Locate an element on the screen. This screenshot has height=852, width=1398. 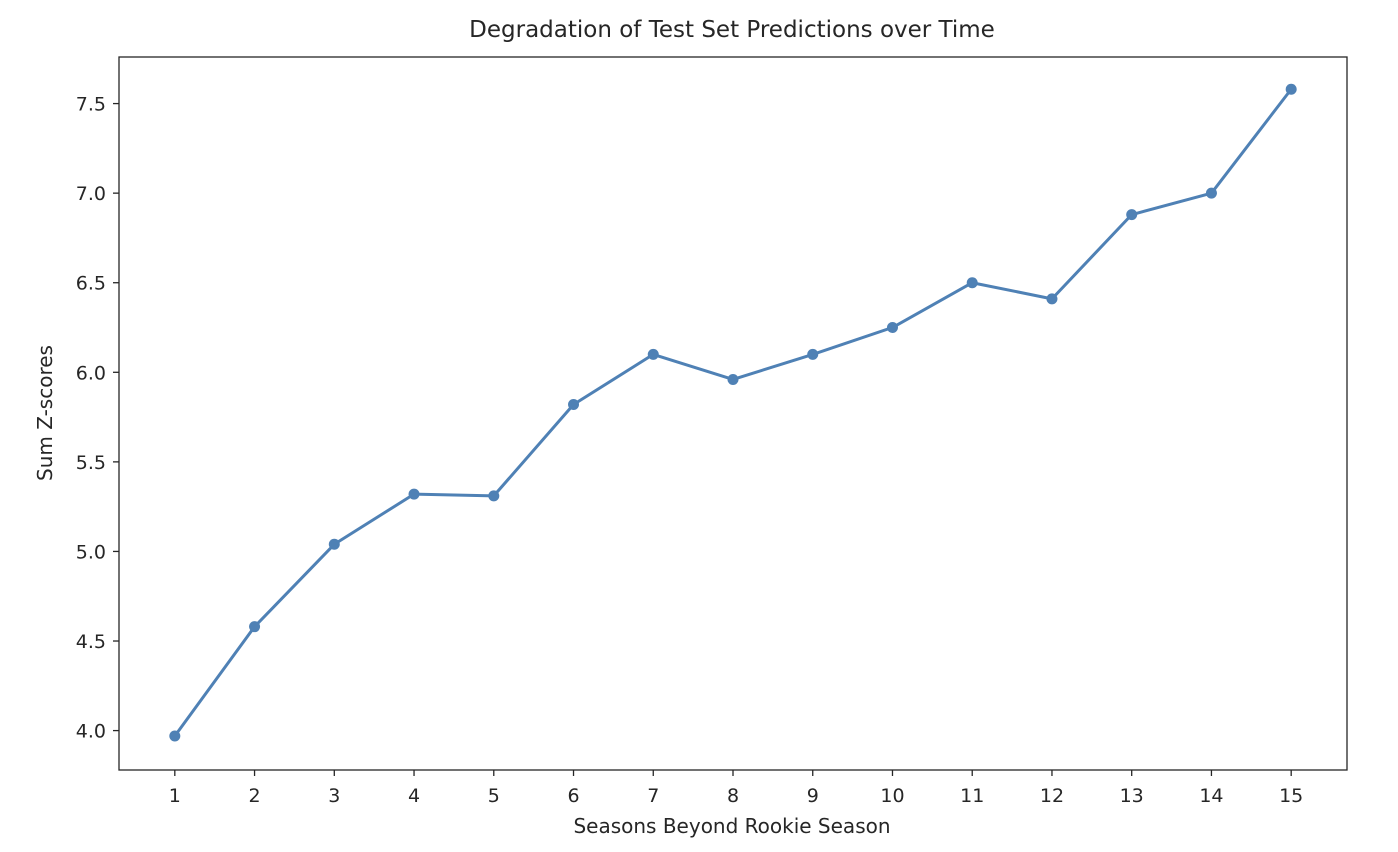
x-tick-label: 2 is located at coordinates (255, 796).